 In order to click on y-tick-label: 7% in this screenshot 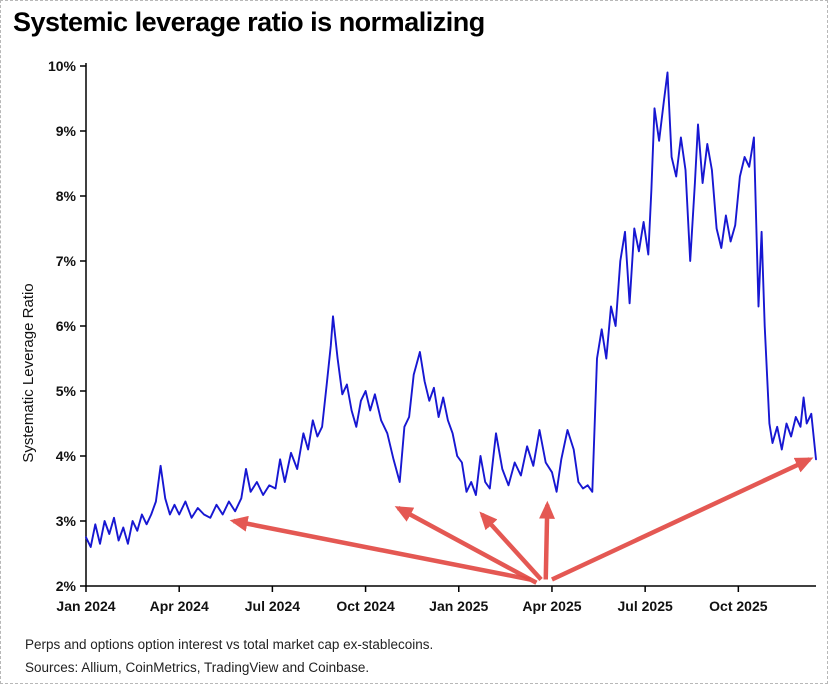, I will do `click(66, 261)`.